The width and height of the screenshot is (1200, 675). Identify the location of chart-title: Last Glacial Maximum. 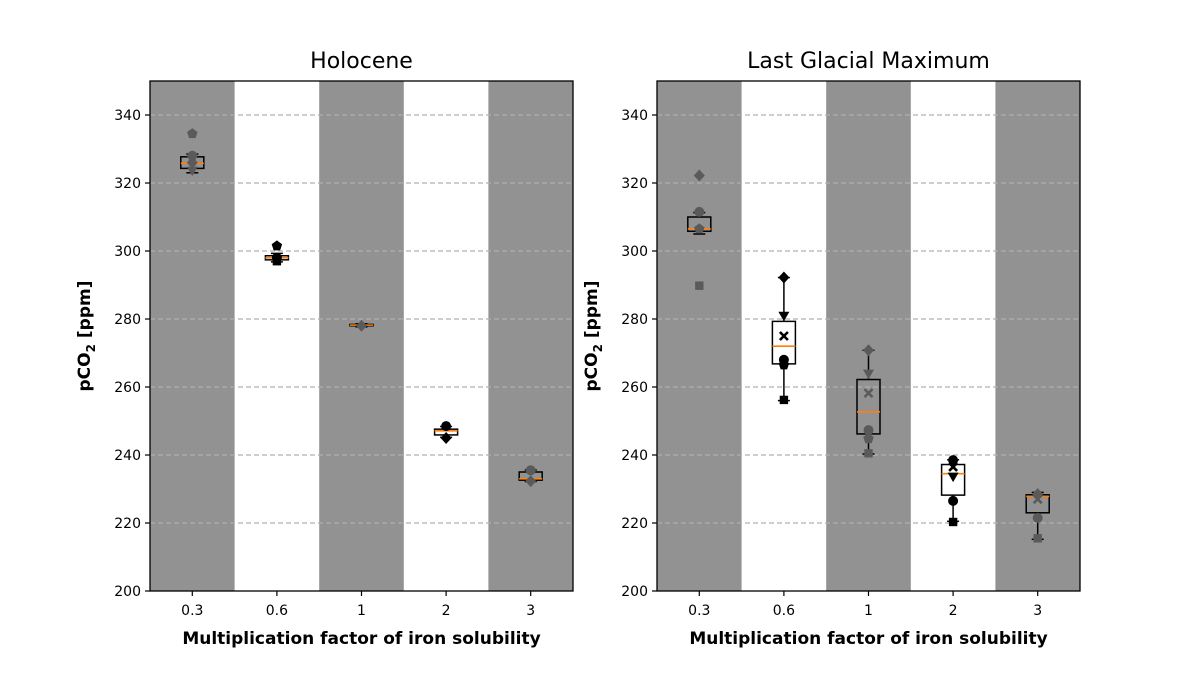
(868, 61).